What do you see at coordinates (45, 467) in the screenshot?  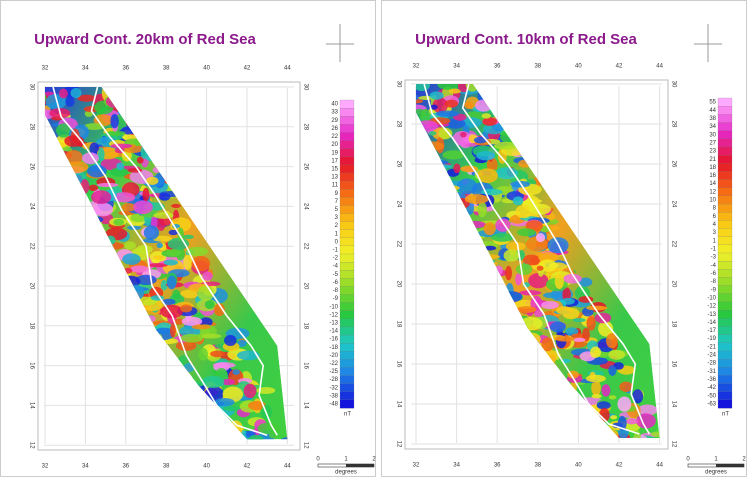 I see `x-tick-label: 32` at bounding box center [45, 467].